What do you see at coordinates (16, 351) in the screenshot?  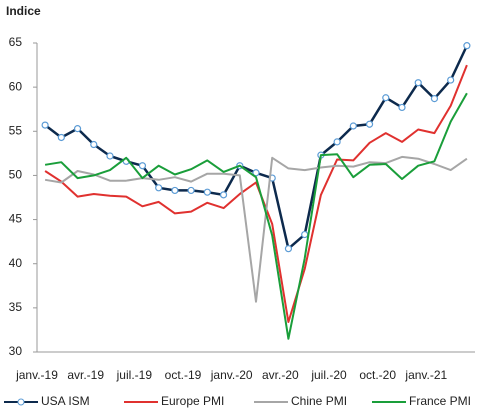 I see `y-tick-label: 30` at bounding box center [16, 351].